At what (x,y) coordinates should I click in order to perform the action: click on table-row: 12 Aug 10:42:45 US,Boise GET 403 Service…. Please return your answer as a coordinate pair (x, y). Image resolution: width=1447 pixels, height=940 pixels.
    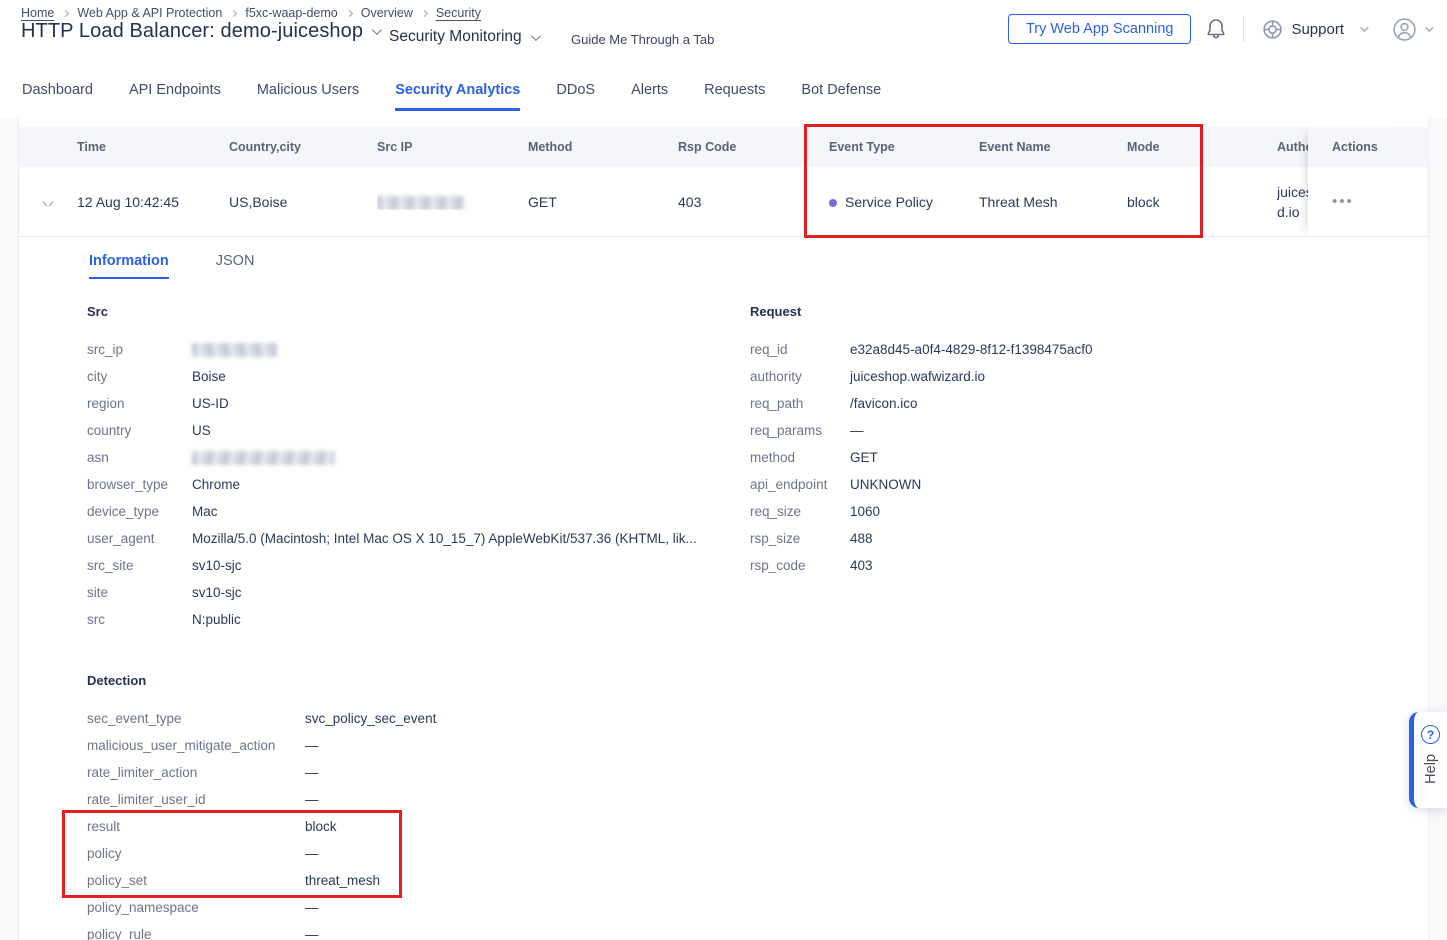
    Looking at the image, I should click on (723, 202).